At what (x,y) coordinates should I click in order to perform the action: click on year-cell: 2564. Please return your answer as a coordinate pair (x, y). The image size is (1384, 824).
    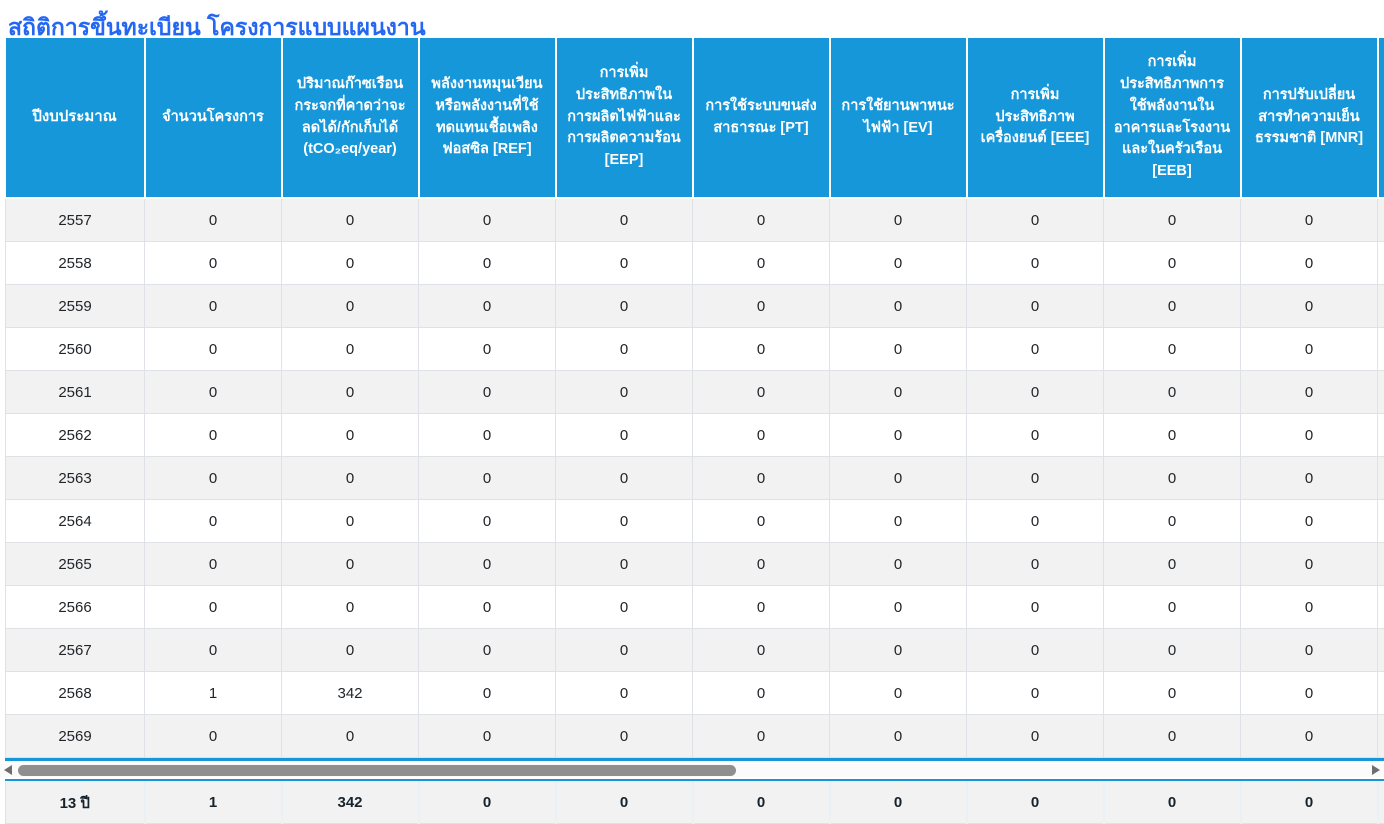
    Looking at the image, I should click on (75, 521).